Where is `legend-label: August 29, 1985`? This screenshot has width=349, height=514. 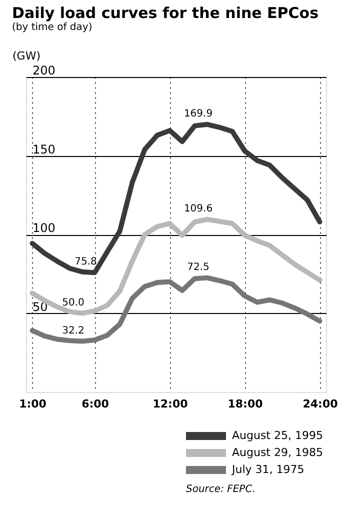 legend-label: August 29, 1985 is located at coordinates (277, 452).